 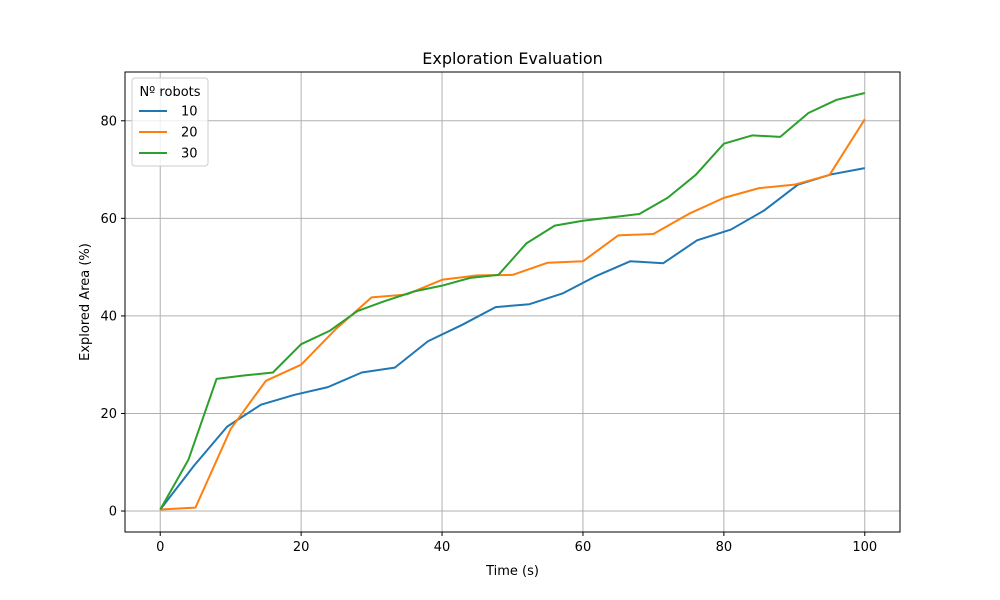 What do you see at coordinates (512, 571) in the screenshot?
I see `x-axis-title: Time (s)` at bounding box center [512, 571].